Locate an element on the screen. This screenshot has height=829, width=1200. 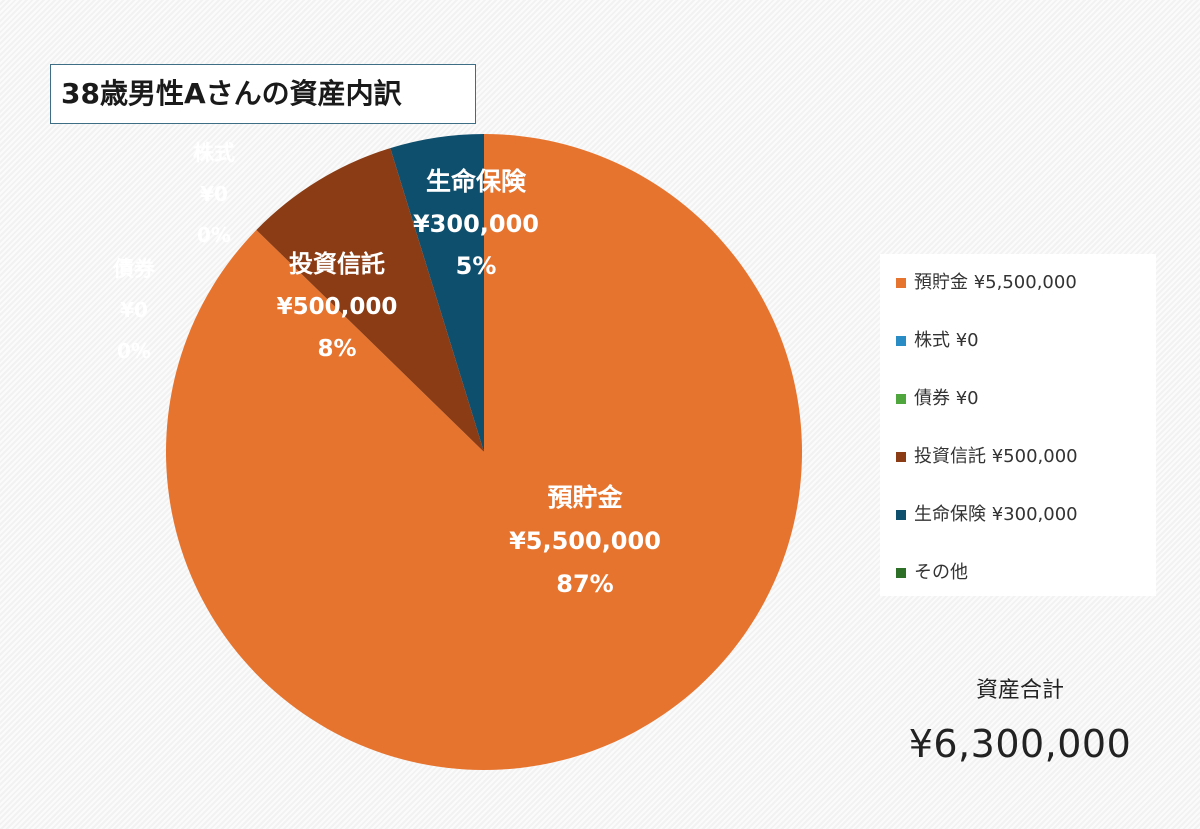
data-label-savings-percent: 87% is located at coordinates (584, 584).